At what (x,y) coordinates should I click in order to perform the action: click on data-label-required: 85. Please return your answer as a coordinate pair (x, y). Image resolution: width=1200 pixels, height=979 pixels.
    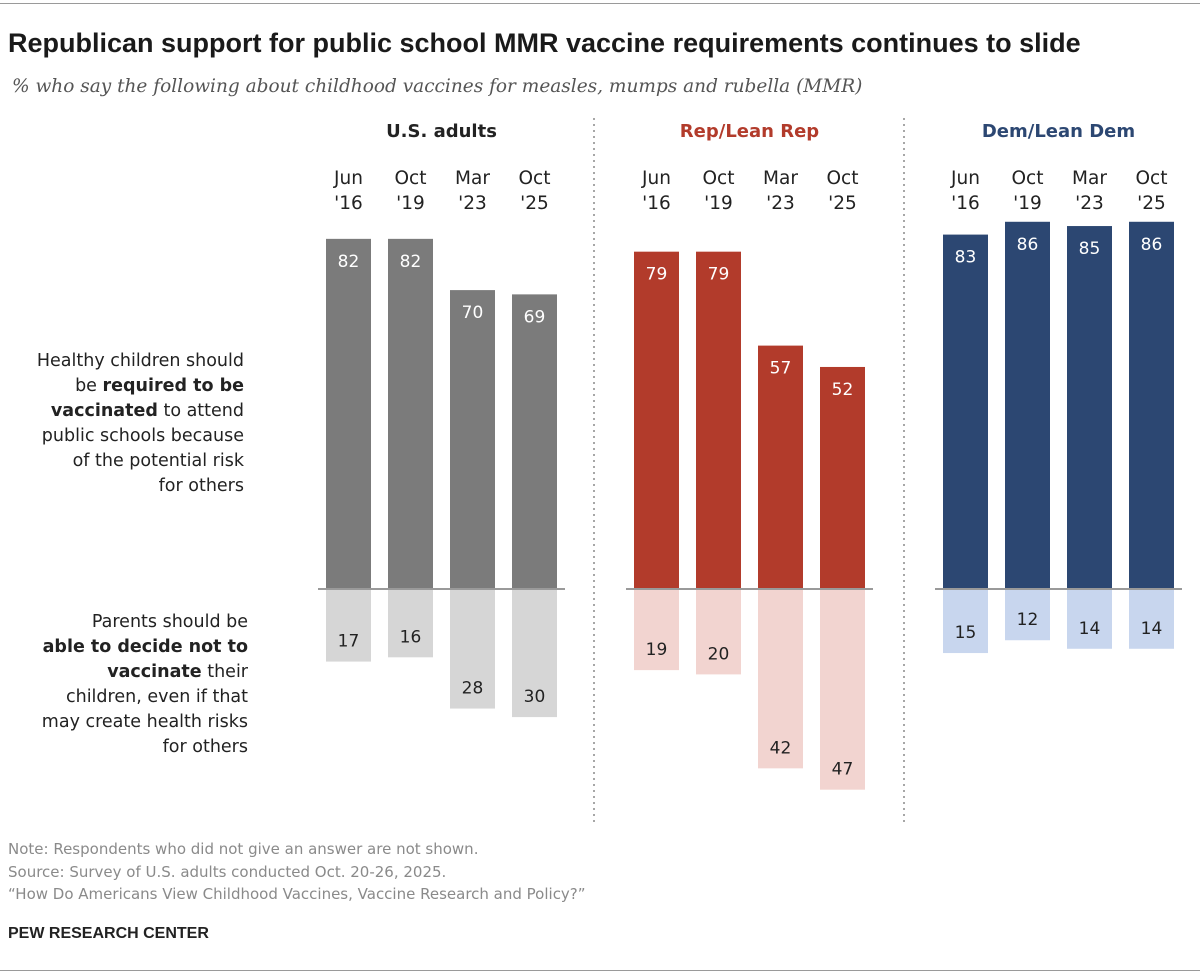
    Looking at the image, I should click on (1090, 249).